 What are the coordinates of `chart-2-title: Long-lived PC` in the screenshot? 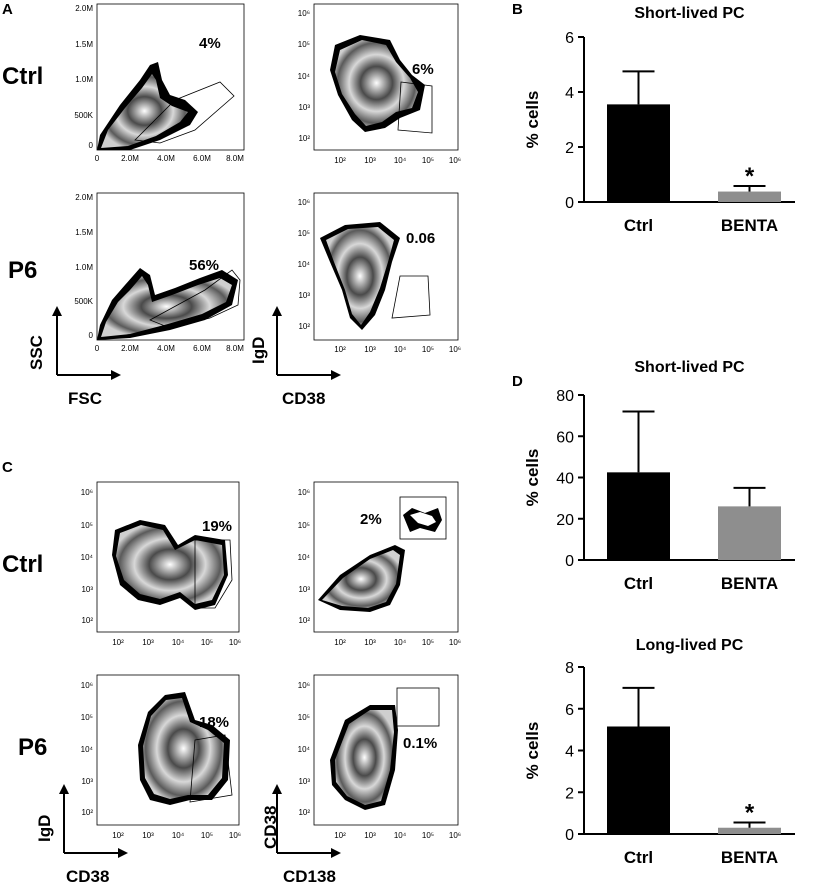 It's located at (690, 645).